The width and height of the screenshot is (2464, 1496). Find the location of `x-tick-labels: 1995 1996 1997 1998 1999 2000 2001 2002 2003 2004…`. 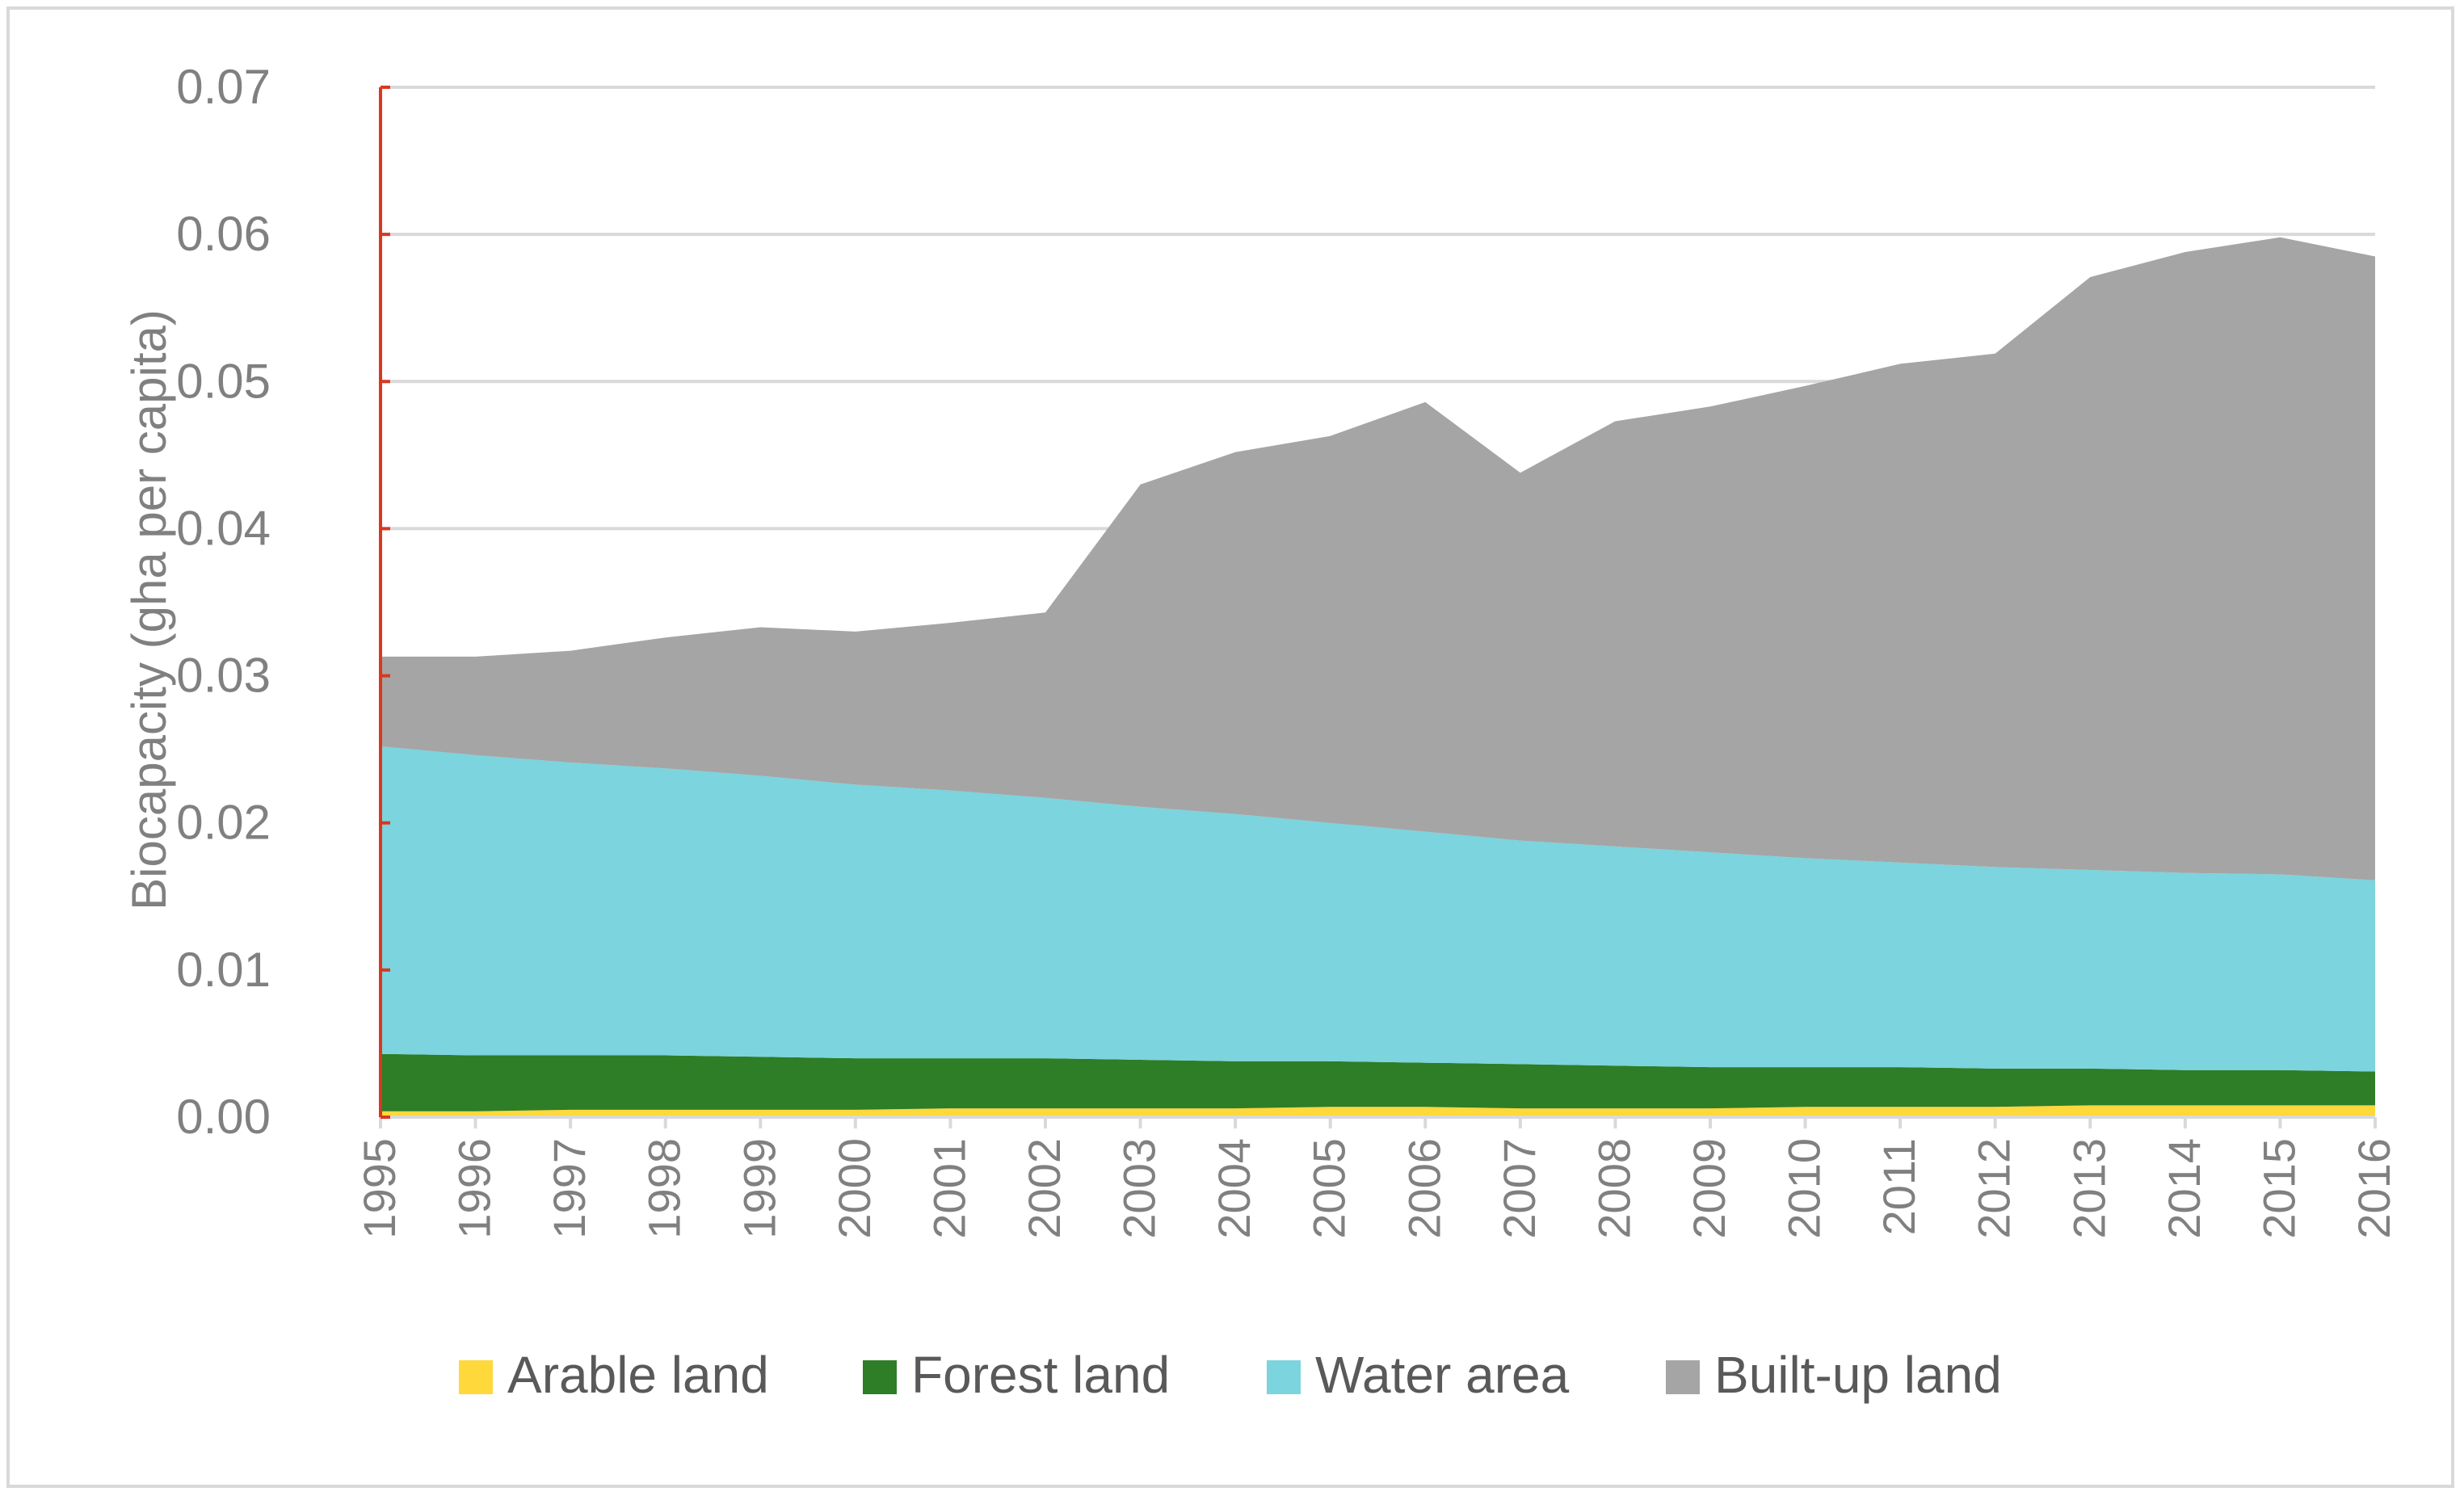

x-tick-labels: 1995 1996 1997 1998 1999 2000 2001 2002 2003 2004… is located at coordinates (1376, 1188).